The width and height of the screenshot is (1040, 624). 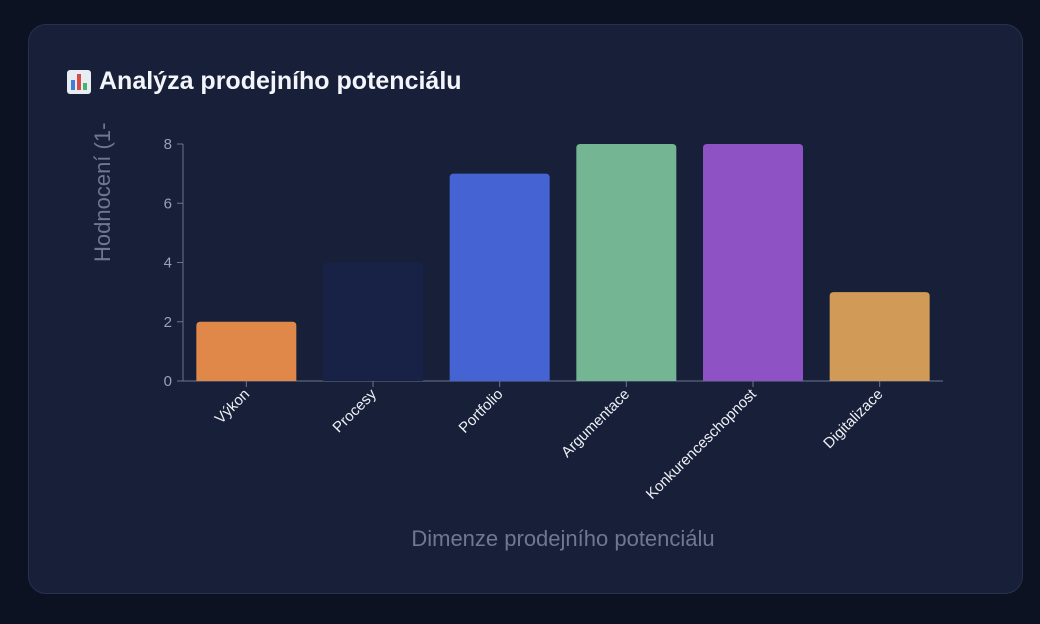 I want to click on bar-portfolio, so click(x=499, y=277).